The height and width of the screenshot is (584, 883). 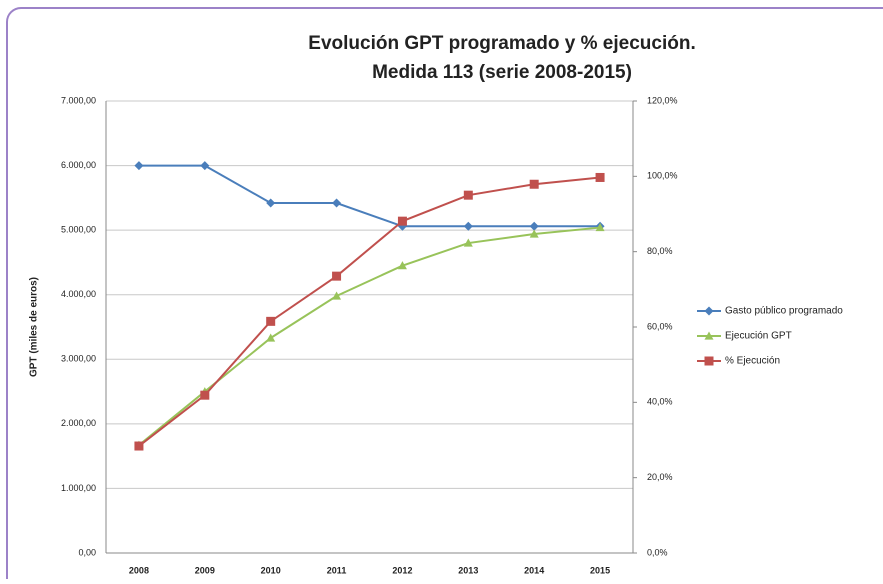 I want to click on legend-label: Gasto público programado, so click(x=784, y=311).